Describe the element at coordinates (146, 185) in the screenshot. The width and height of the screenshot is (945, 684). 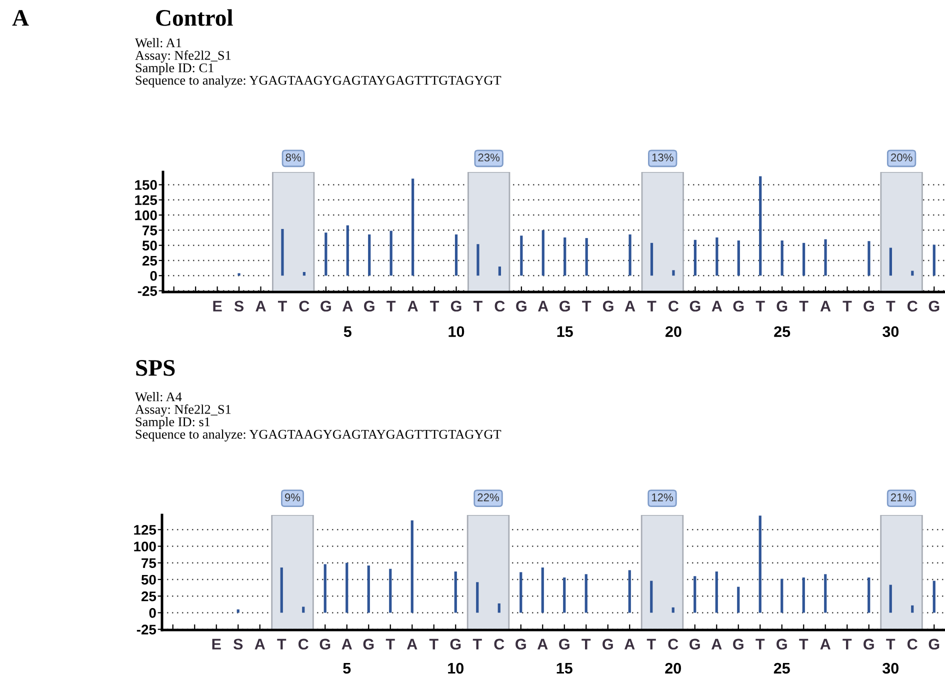
I see `y-tick-label: 150` at that location.